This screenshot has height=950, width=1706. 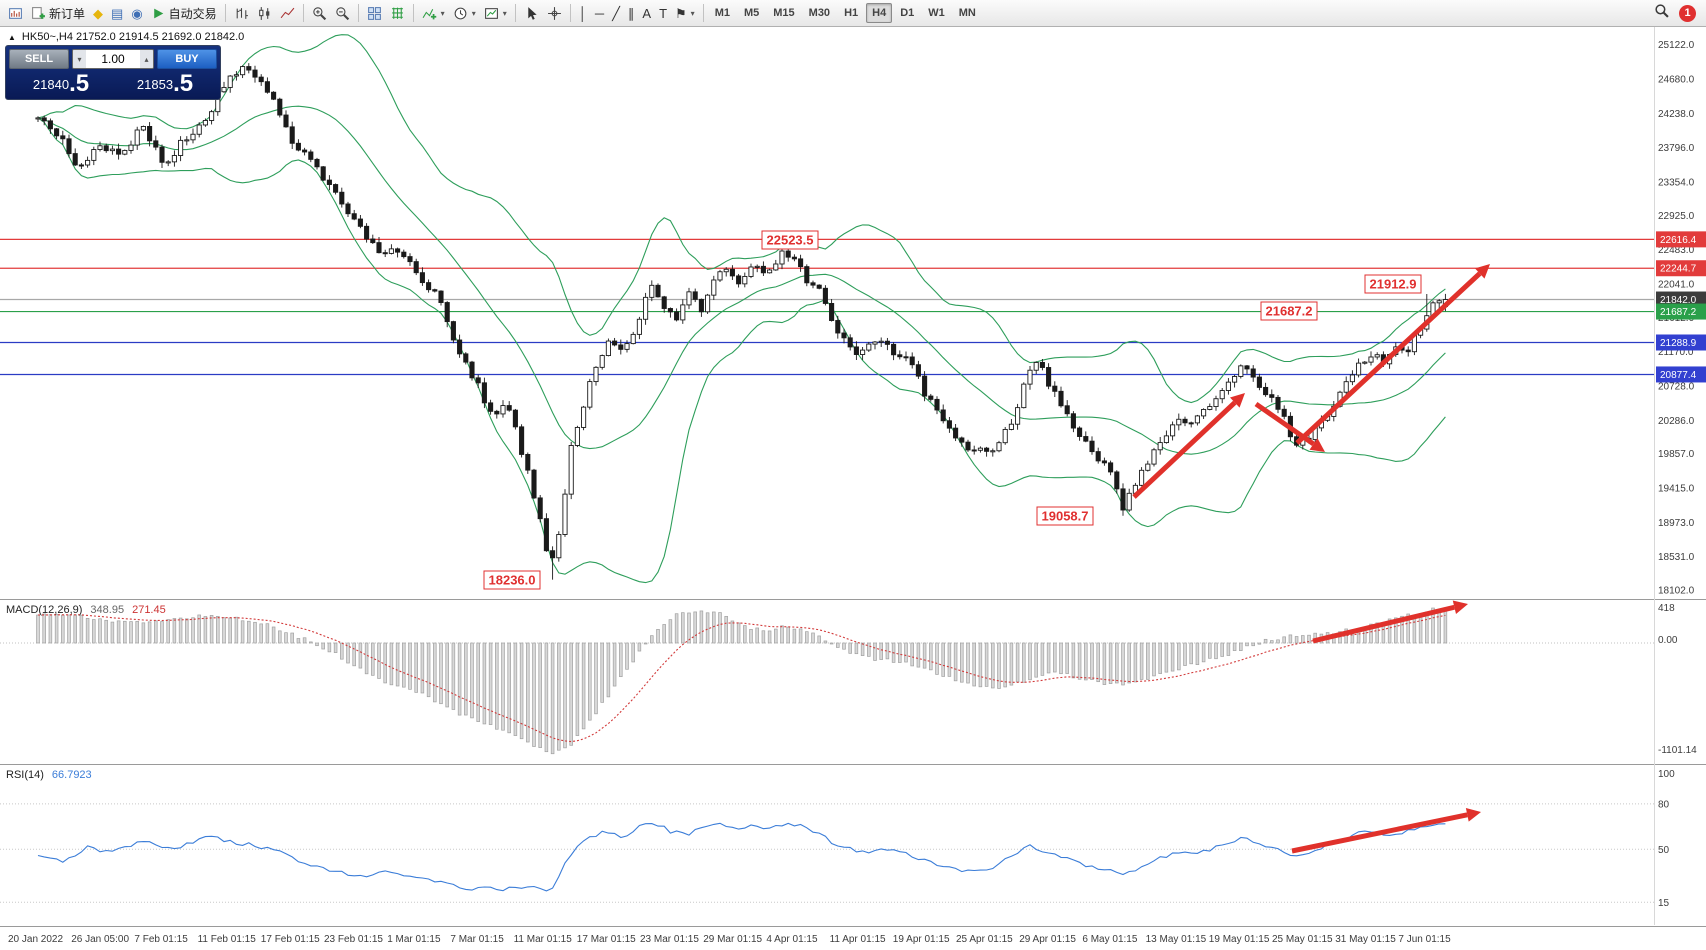 I want to click on equidistant-channel-icon: ∥, so click(x=631, y=13).